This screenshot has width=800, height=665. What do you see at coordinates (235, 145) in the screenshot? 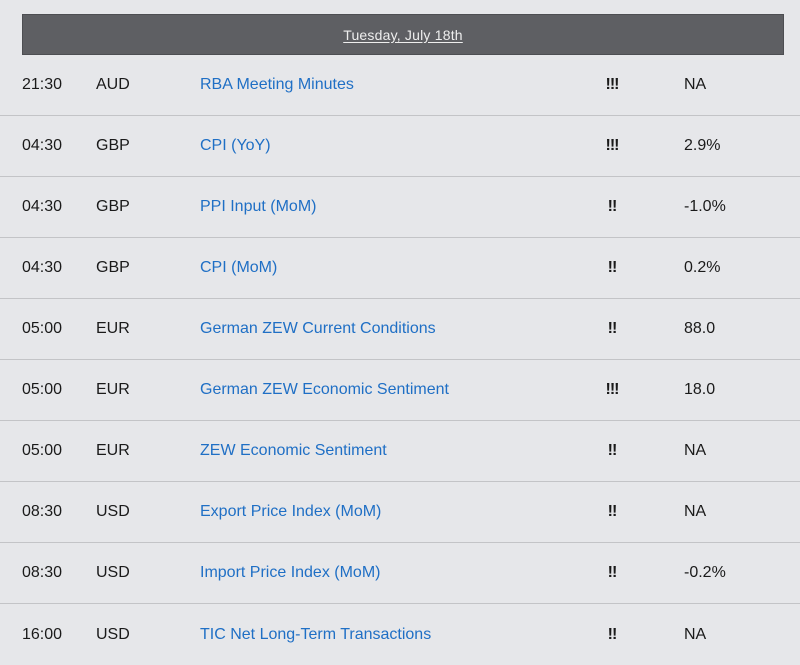
I see `event-name-link: CPI (YoY)` at bounding box center [235, 145].